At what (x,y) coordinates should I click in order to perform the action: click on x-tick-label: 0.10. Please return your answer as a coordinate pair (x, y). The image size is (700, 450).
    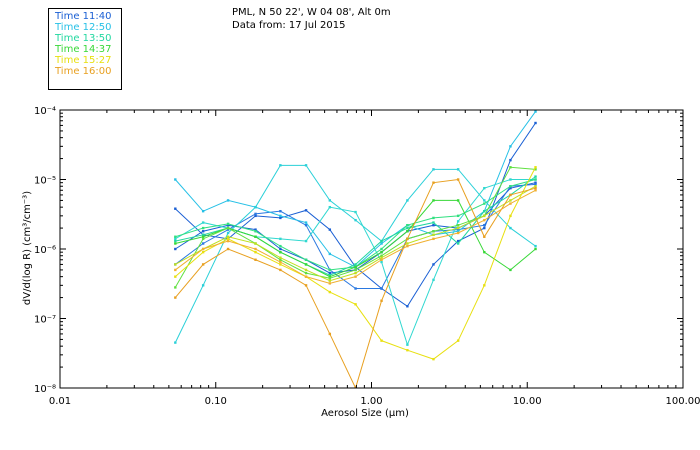
    Looking at the image, I should click on (216, 401).